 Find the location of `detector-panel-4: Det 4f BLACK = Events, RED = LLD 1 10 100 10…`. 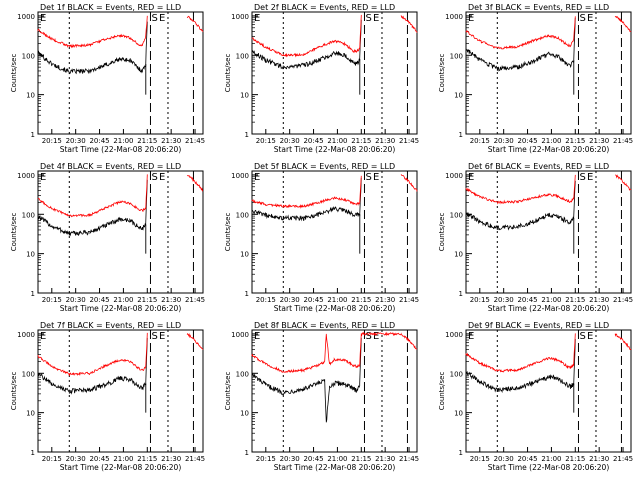

detector-panel-4: Det 4f BLACK = Events, RED = LLD 1 10 100 10… is located at coordinates (107, 237).